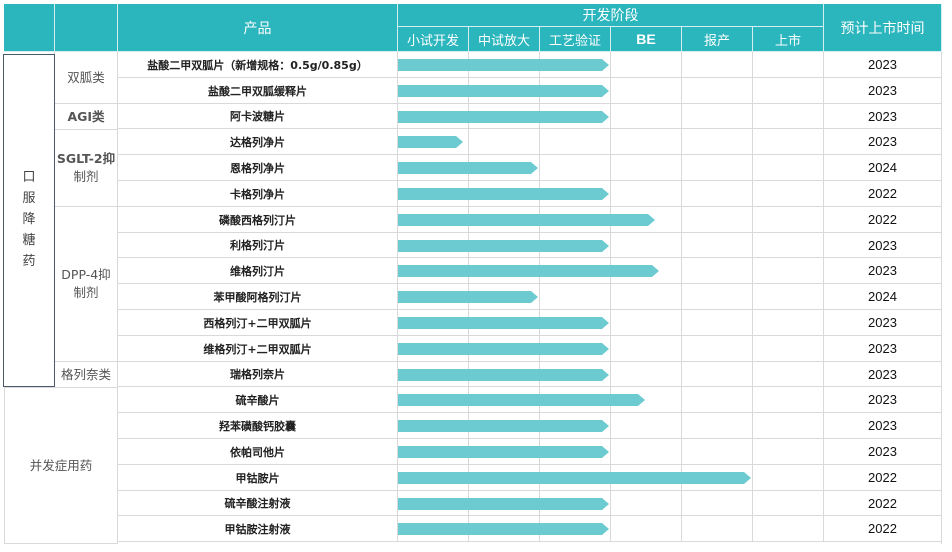 The image size is (952, 552). Describe the element at coordinates (86, 158) in the screenshot. I see `subgroup-sglt2-line1: SGLT-2抑` at that location.